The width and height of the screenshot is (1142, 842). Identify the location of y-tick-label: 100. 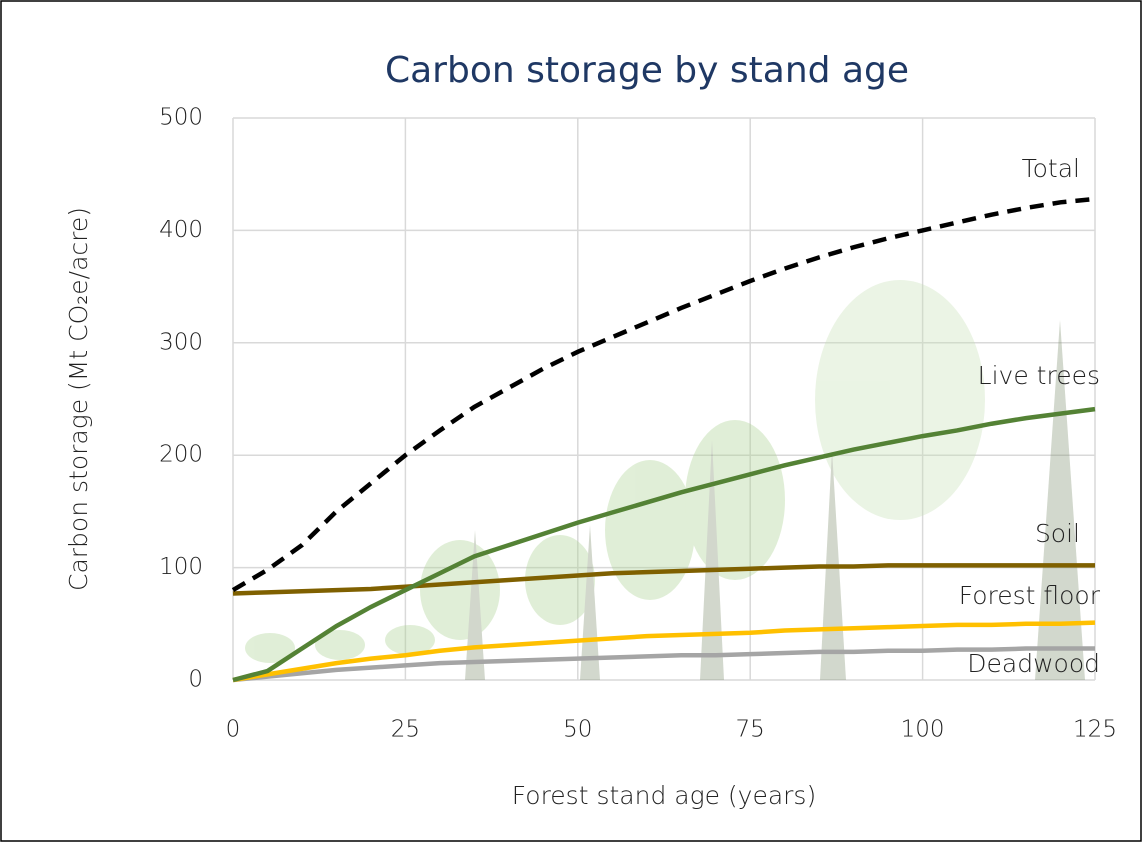
(181, 567).